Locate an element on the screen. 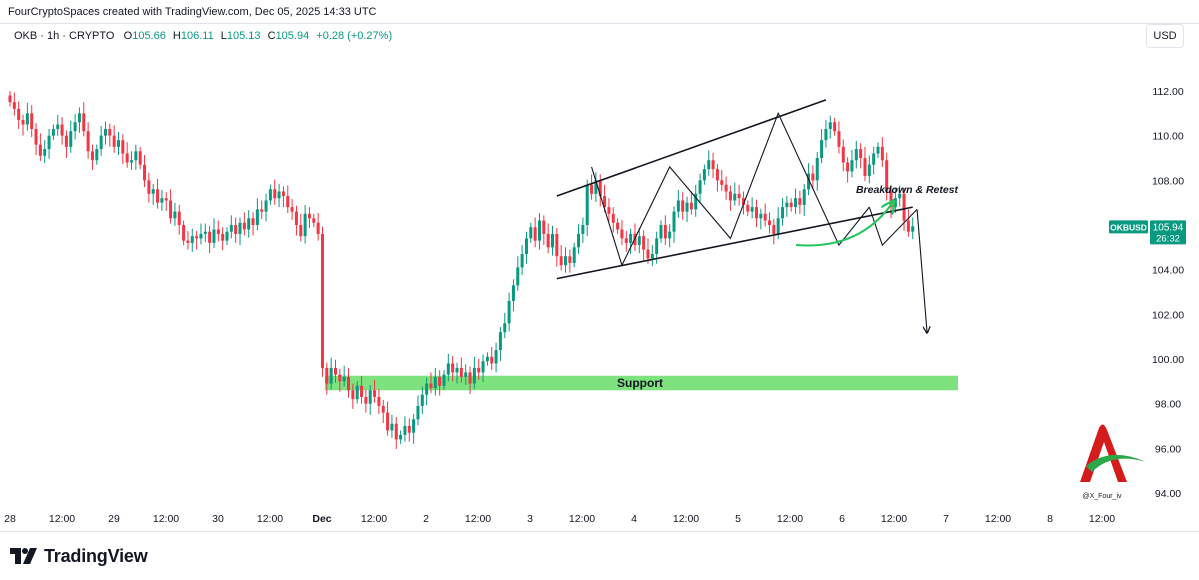 The image size is (1199, 580). price-tick-label: 108.00 is located at coordinates (1168, 181).